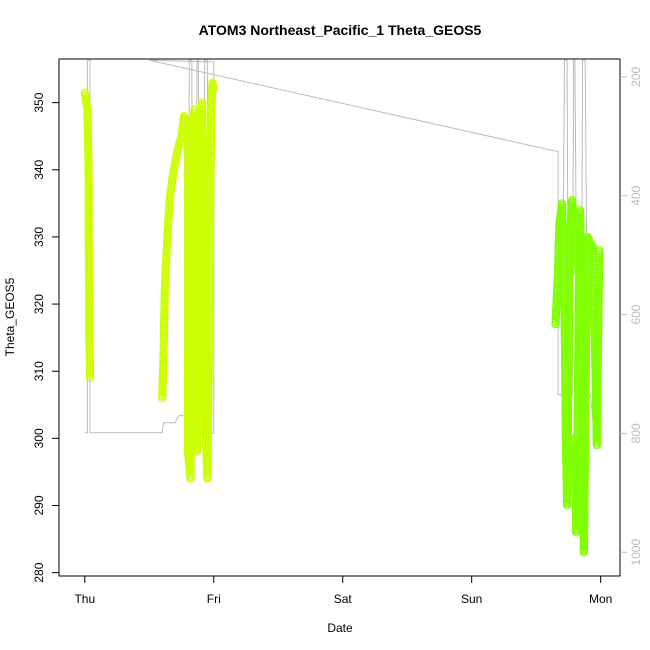 The height and width of the screenshot is (650, 650). Describe the element at coordinates (636, 433) in the screenshot. I see `right-tick-label: 800` at that location.